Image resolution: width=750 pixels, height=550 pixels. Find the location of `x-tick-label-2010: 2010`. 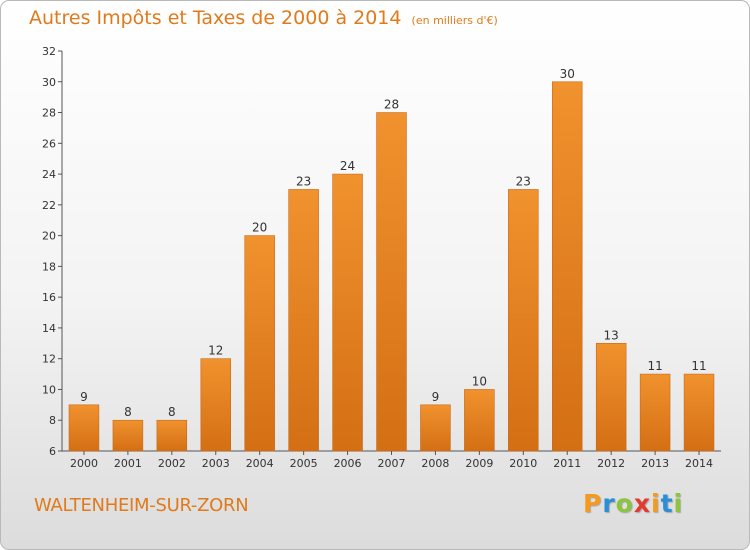

x-tick-label-2010: 2010 is located at coordinates (523, 463).